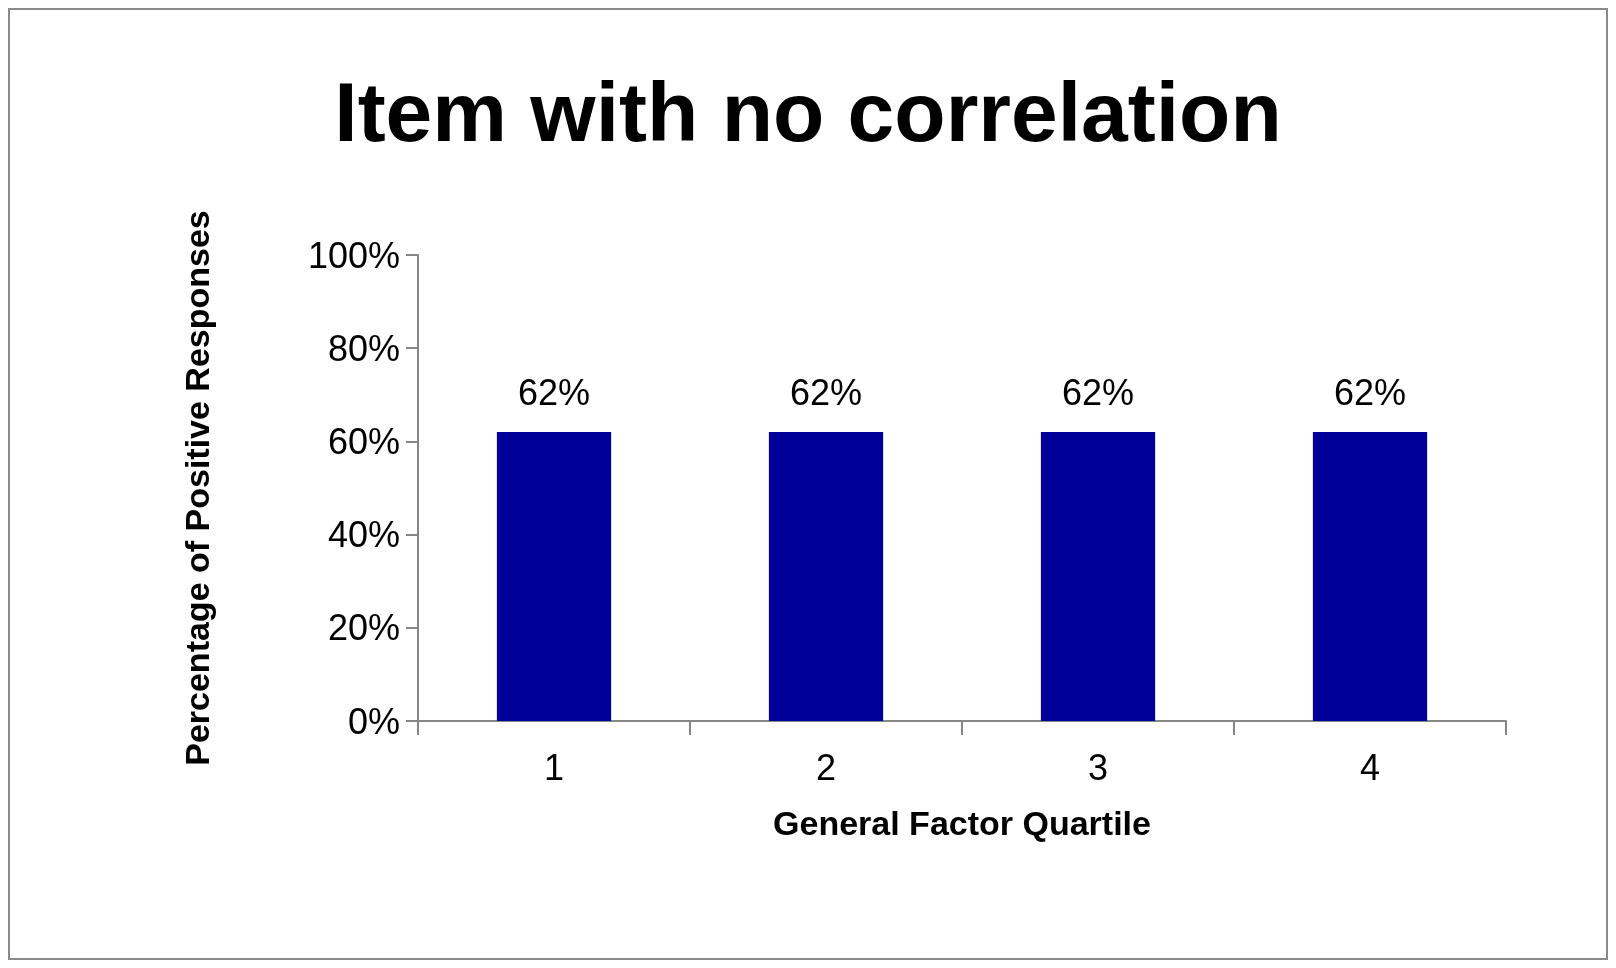  What do you see at coordinates (363, 535) in the screenshot?
I see `y-tick-label: 40%` at bounding box center [363, 535].